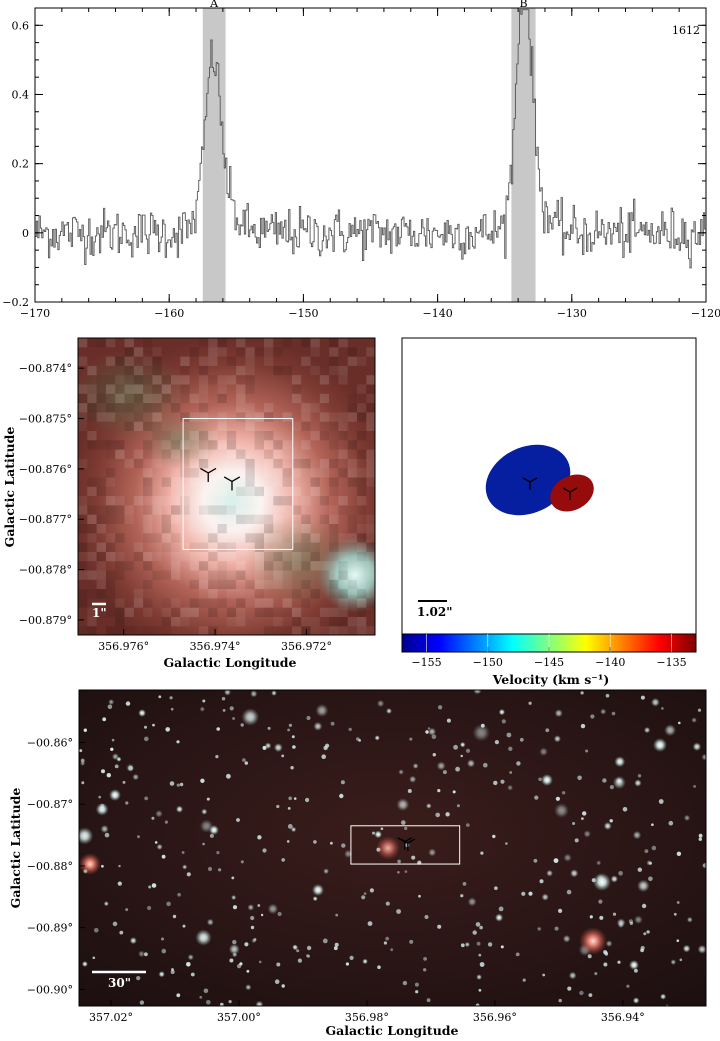 The height and width of the screenshot is (1041, 720). What do you see at coordinates (318, 890) in the screenshot?
I see `bright-star` at bounding box center [318, 890].